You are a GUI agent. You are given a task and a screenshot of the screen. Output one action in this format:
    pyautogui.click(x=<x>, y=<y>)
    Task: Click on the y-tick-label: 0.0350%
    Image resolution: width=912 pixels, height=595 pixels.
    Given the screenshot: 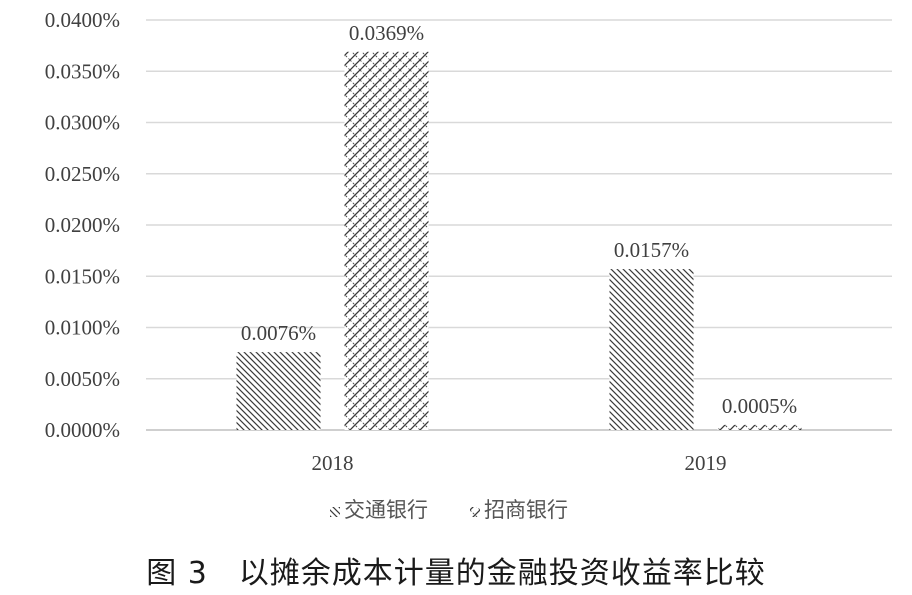 What is the action you would take?
    pyautogui.click(x=82, y=71)
    